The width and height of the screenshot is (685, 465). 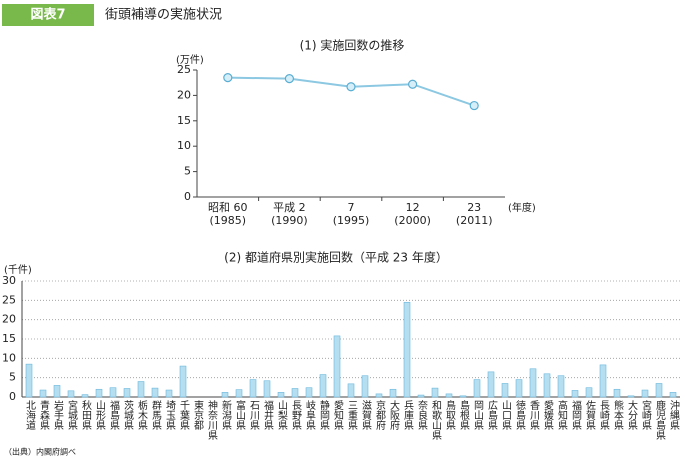 What do you see at coordinates (128, 415) in the screenshot?
I see `x-tick-label: 茨城県` at bounding box center [128, 415].